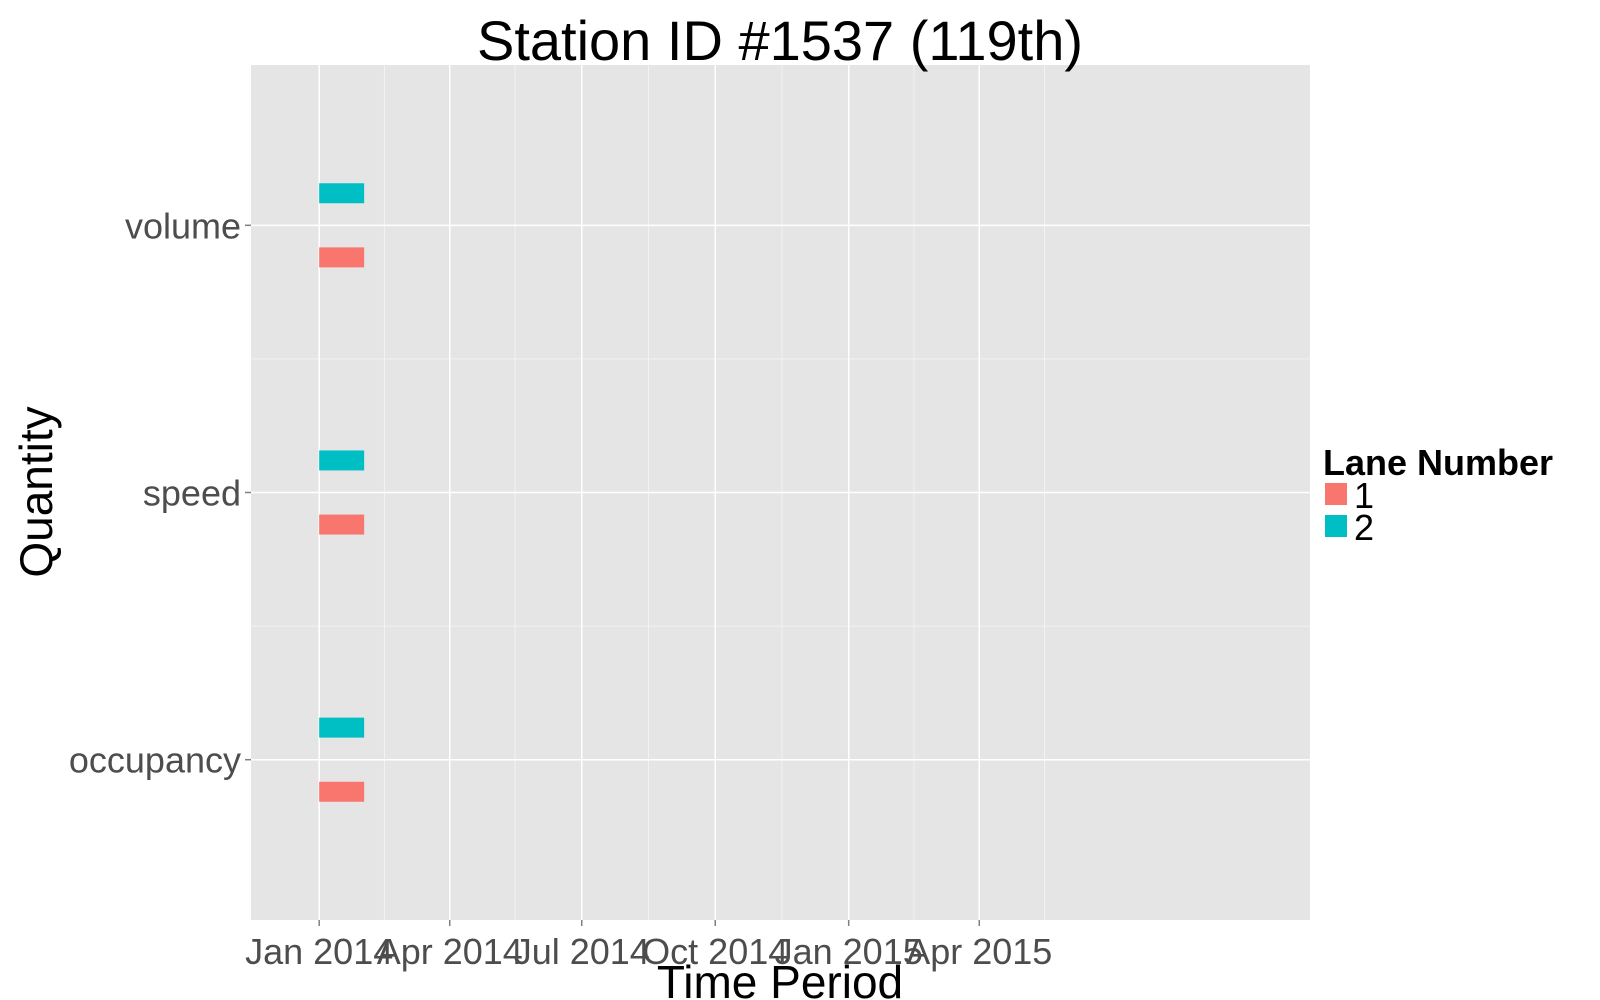 The width and height of the screenshot is (1600, 1000). I want to click on legend-label-1: 1, so click(1364, 495).